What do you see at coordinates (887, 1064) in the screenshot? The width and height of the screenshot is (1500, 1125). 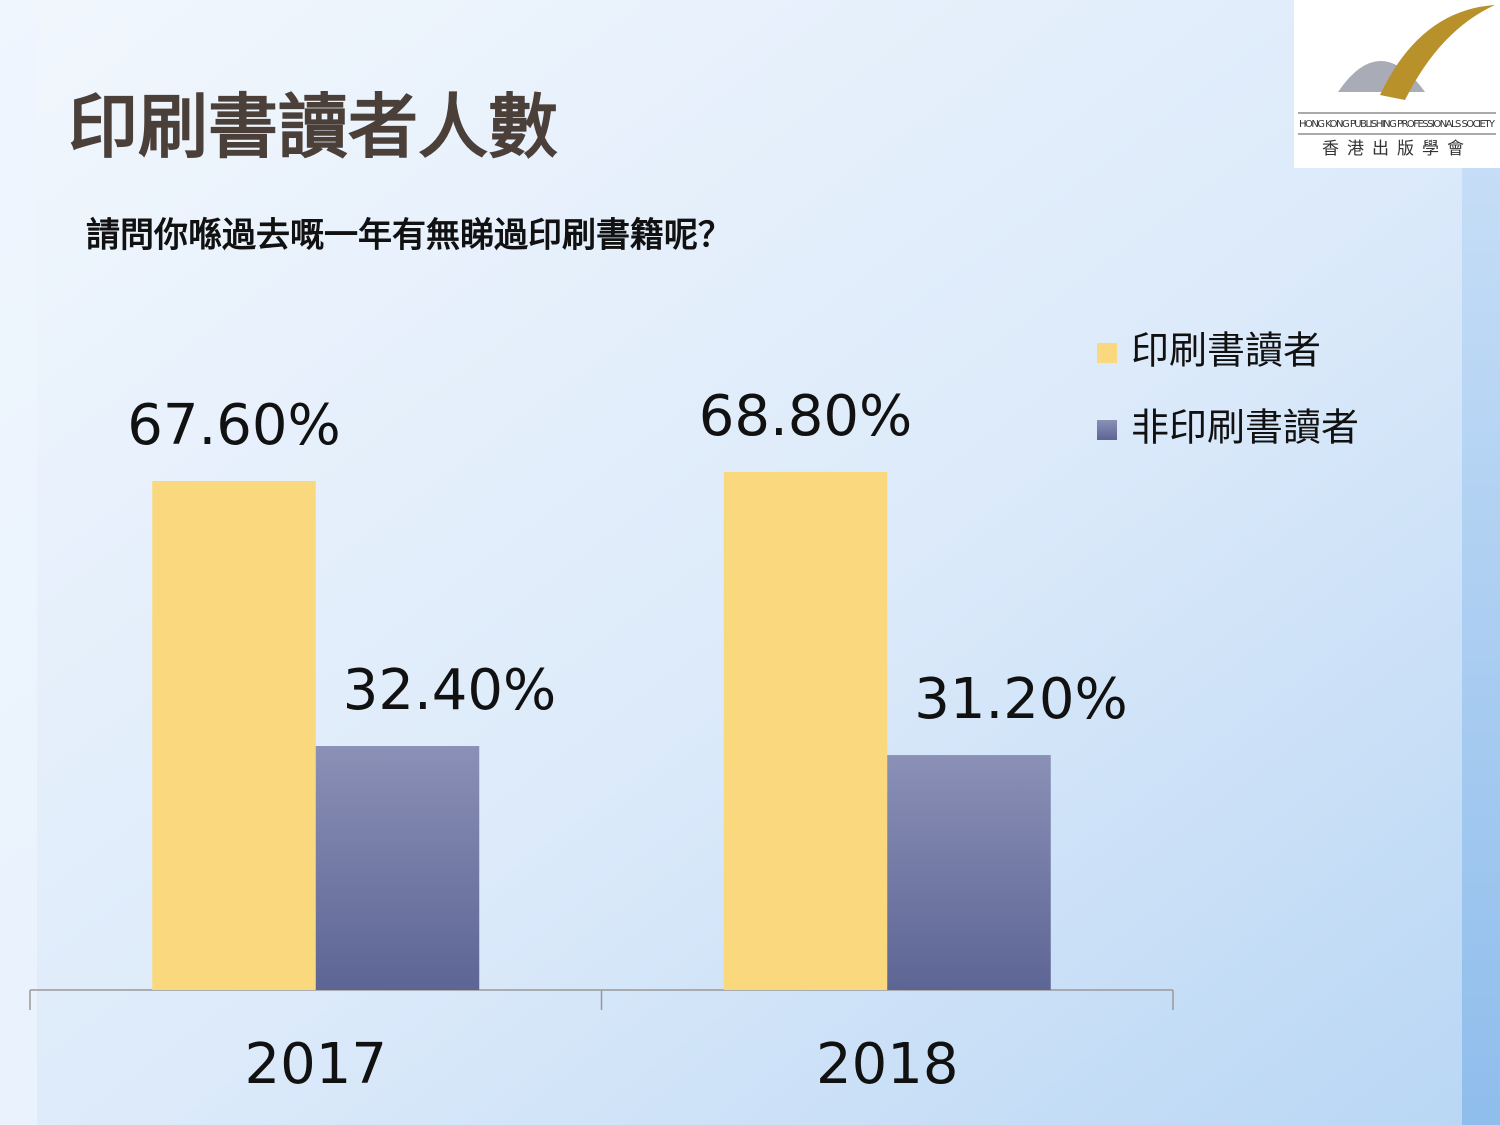 I see `x-tick-label: 2018` at bounding box center [887, 1064].